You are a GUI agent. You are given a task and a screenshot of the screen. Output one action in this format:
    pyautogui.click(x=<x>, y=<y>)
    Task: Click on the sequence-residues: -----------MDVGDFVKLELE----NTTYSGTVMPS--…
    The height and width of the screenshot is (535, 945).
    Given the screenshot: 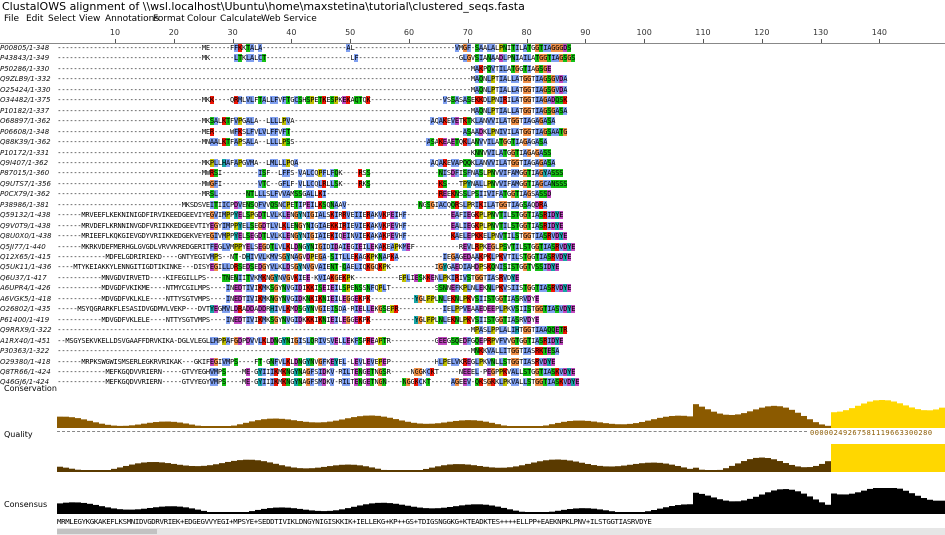 What is the action you would take?
    pyautogui.click(x=298, y=319)
    